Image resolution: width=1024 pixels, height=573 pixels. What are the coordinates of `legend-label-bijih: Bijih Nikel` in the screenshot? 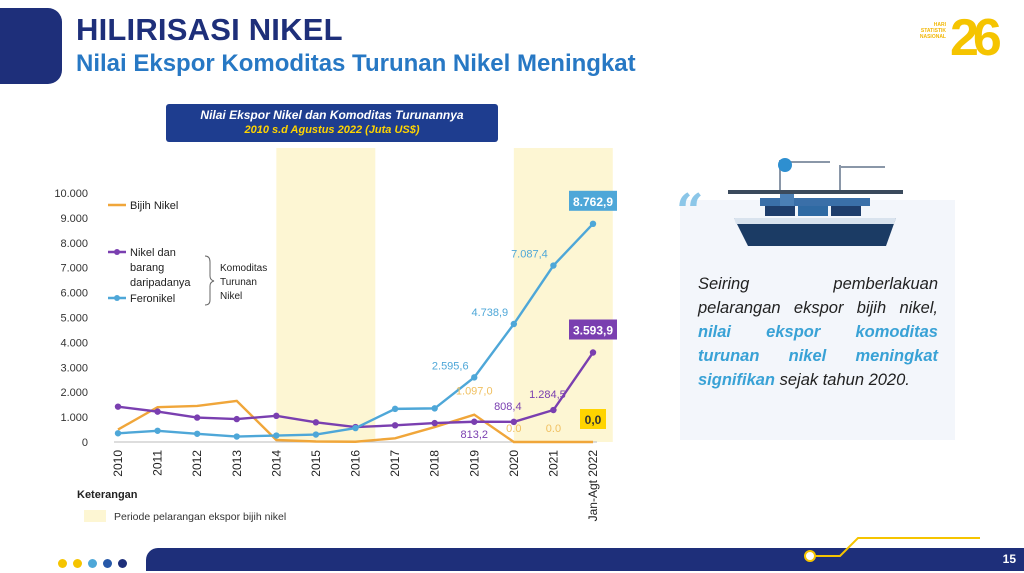 It's located at (154, 206).